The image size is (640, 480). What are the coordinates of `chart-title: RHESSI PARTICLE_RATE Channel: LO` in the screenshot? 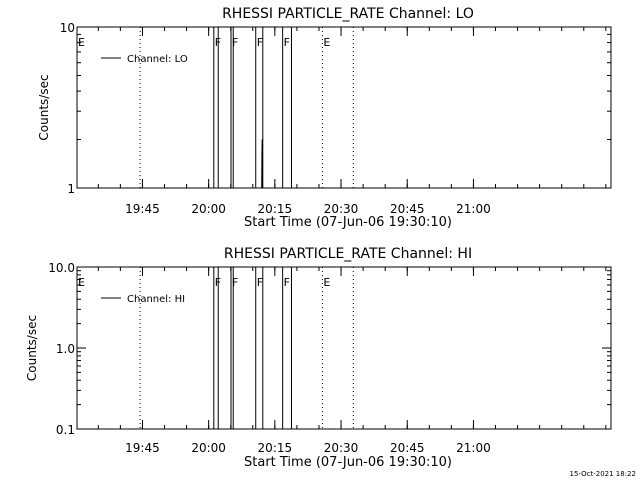 It's located at (348, 14).